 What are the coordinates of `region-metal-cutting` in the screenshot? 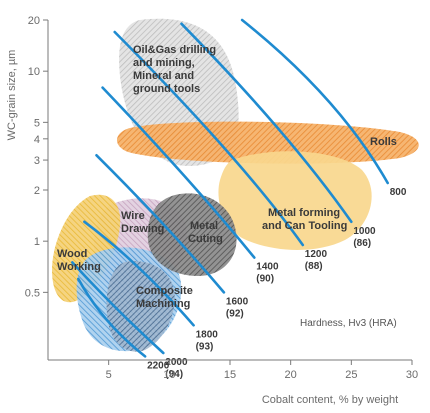 It's located at (192, 234).